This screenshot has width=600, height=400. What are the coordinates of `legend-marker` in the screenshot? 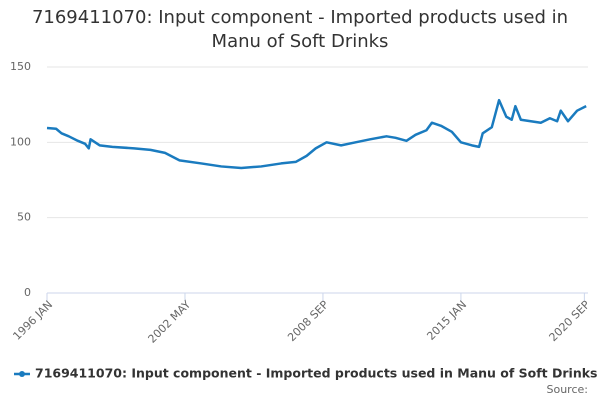 It's located at (22, 374).